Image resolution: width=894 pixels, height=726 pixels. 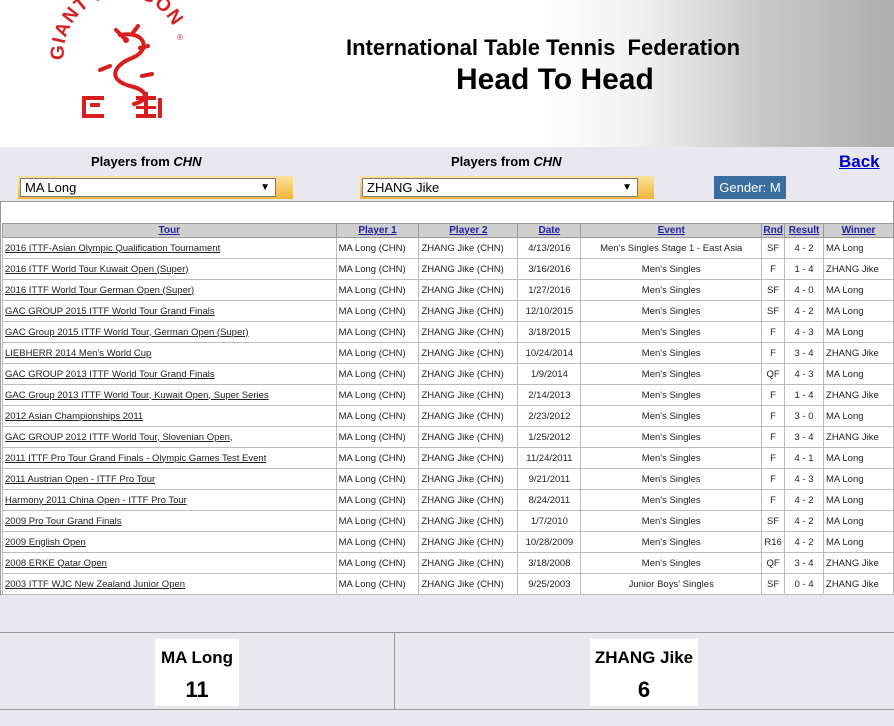 I want to click on round-cell: QF, so click(x=773, y=374).